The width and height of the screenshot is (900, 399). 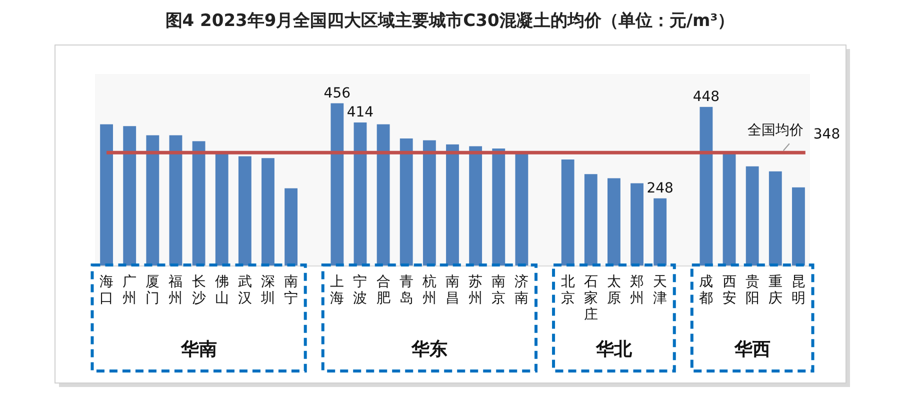 I want to click on x-tick-label: 福州, so click(x=175, y=290).